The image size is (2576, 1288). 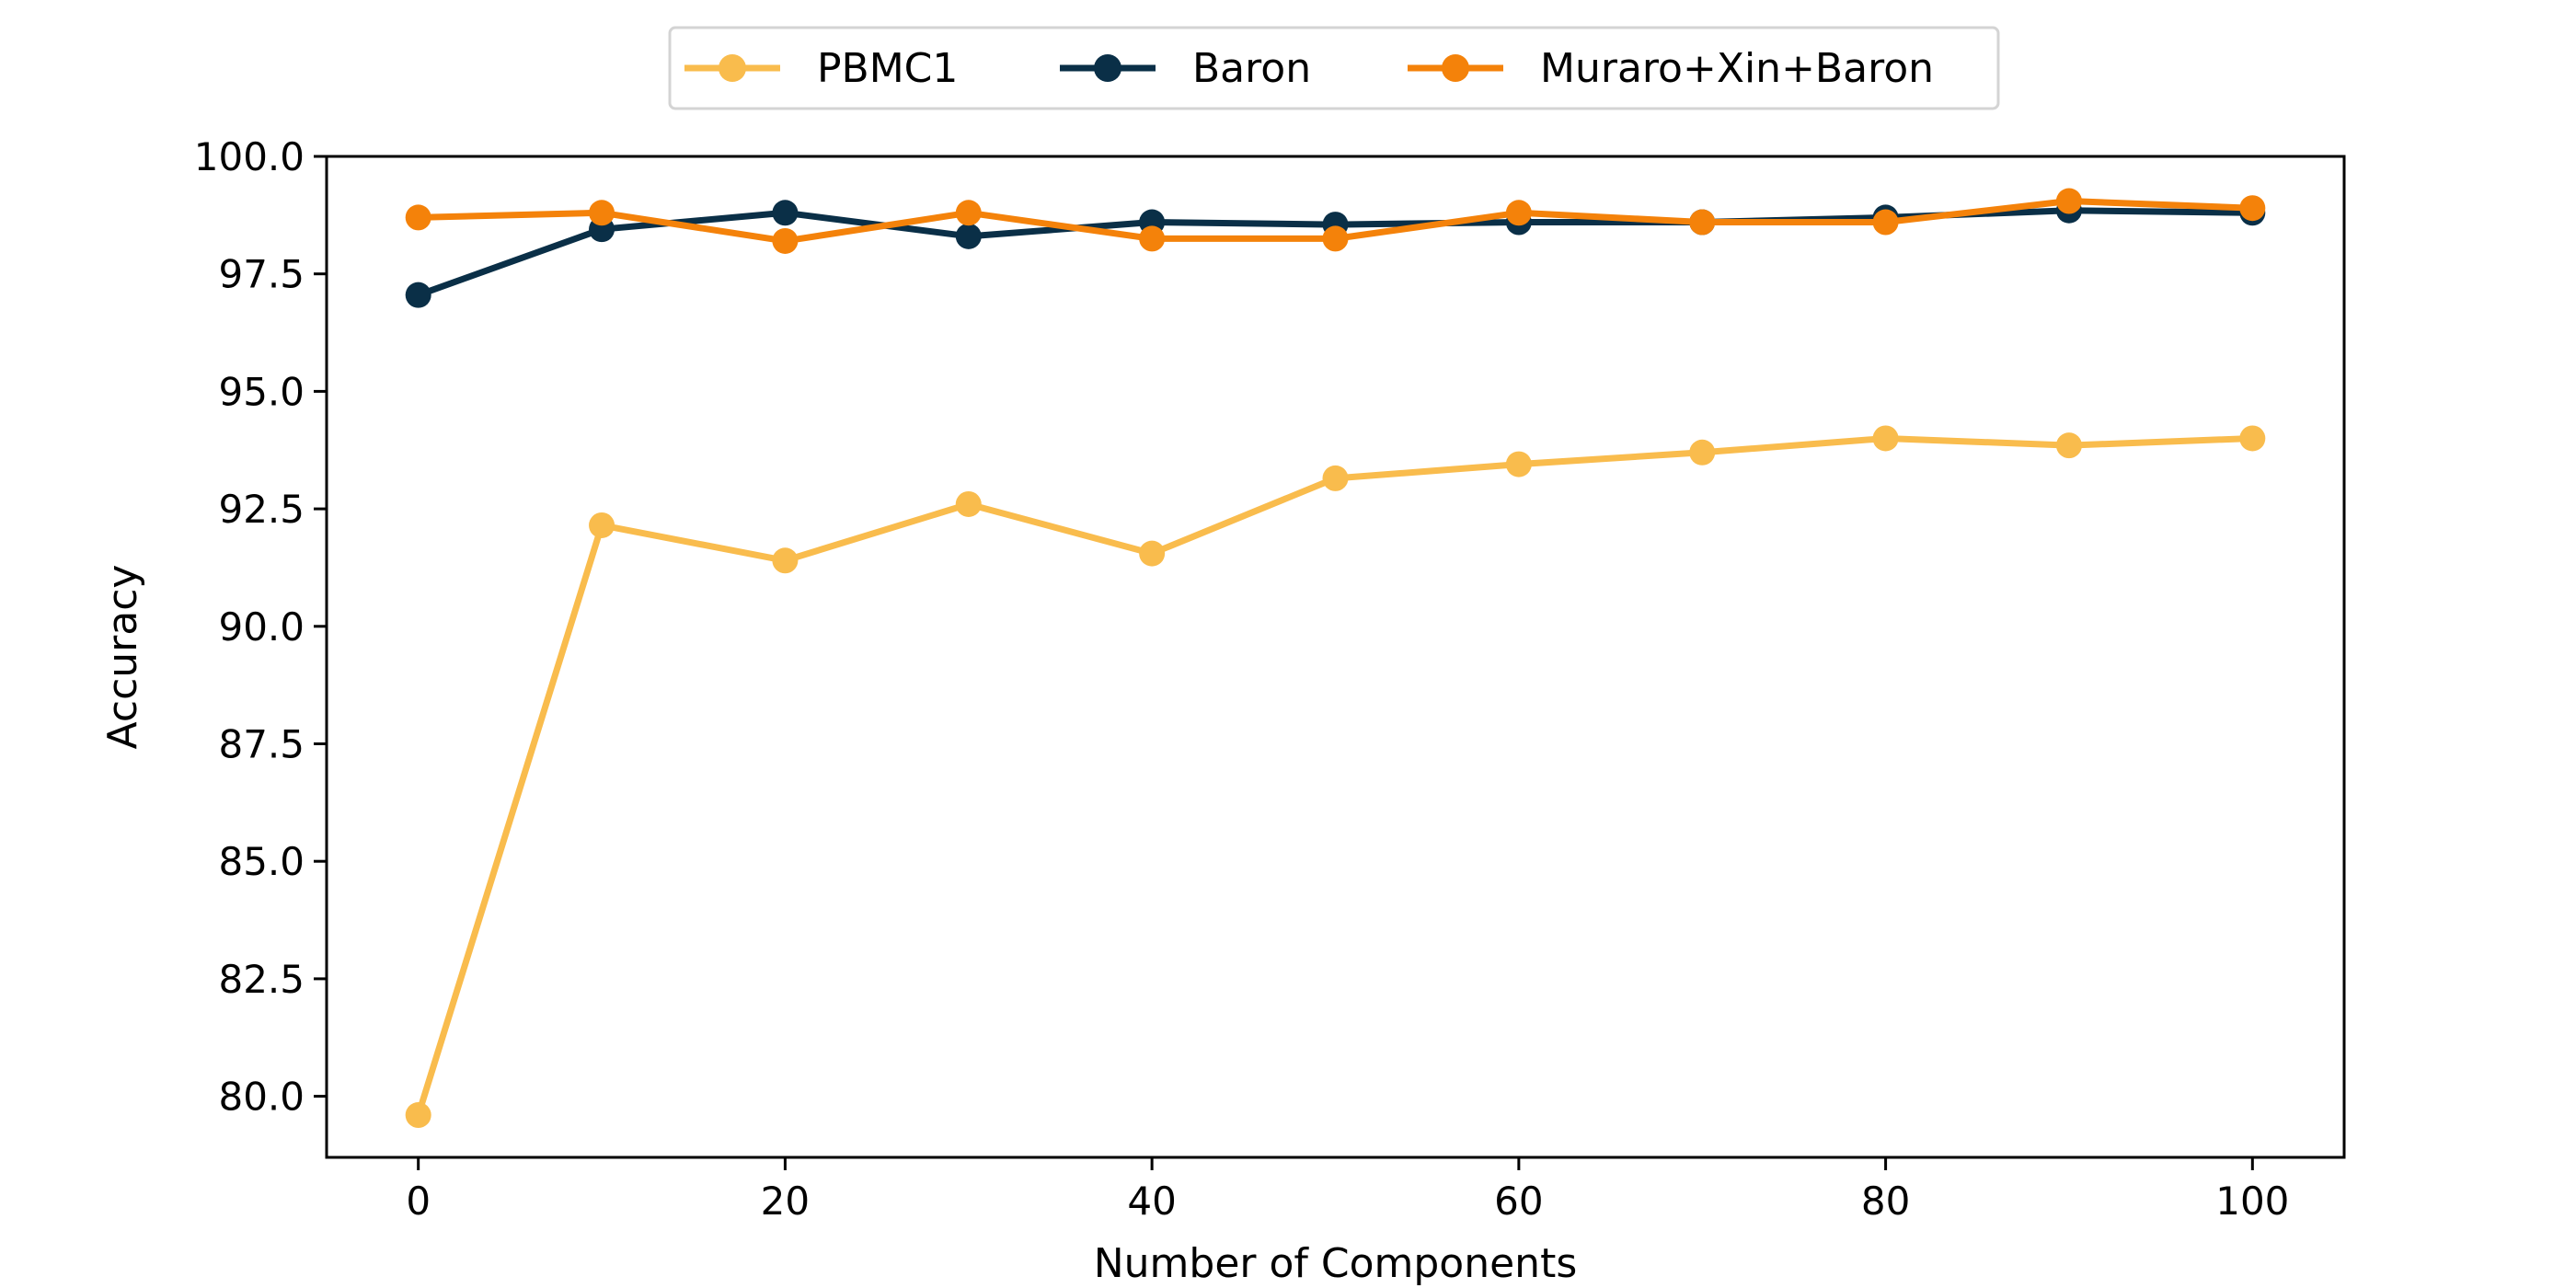 I want to click on y-tick-label: 90.0, so click(x=261, y=627).